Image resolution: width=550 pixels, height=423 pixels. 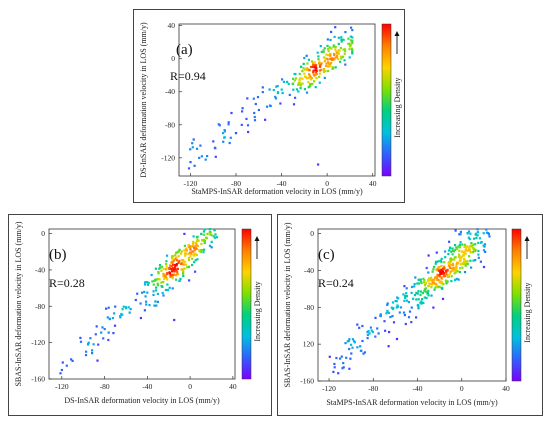 What do you see at coordinates (309, 344) in the screenshot?
I see `y-tick-label: 120` at bounding box center [309, 344].